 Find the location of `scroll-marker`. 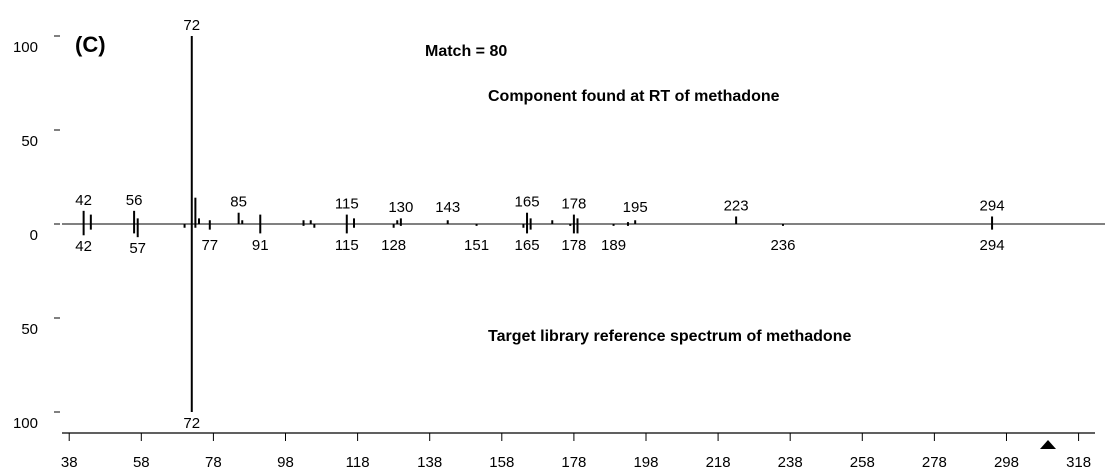

scroll-marker is located at coordinates (1048, 444).